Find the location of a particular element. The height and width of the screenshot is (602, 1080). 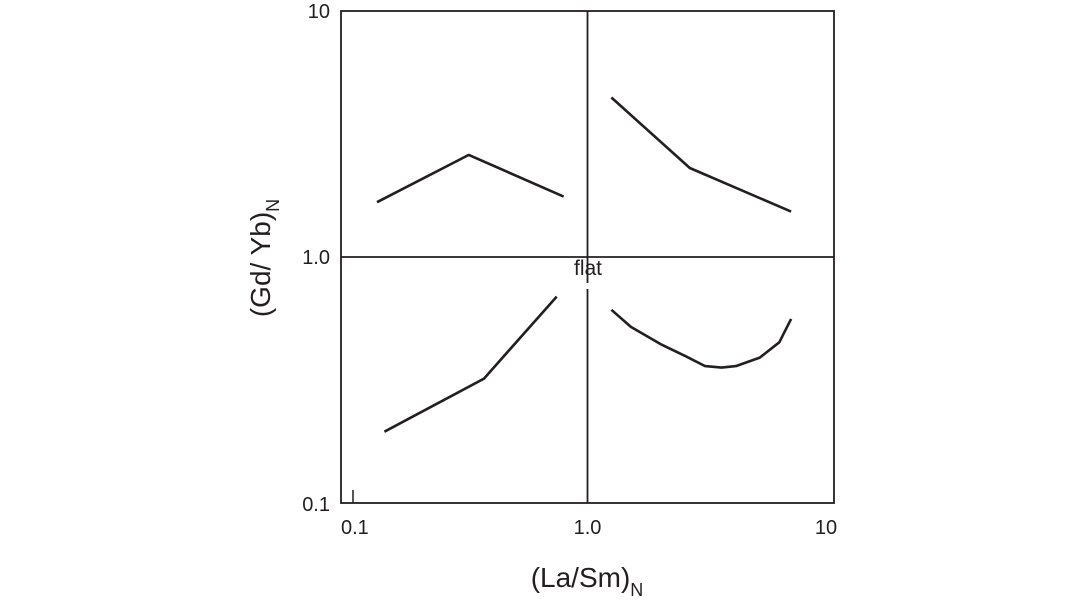

x-axis-label: (La/Sm)N is located at coordinates (587, 581).